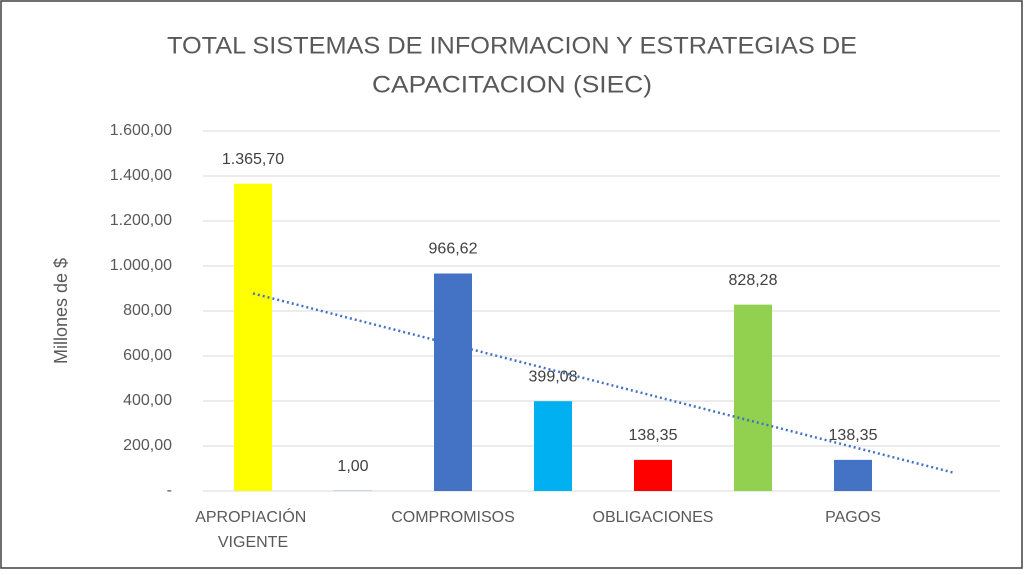  What do you see at coordinates (453, 249) in the screenshot?
I see `data-label: 966,62` at bounding box center [453, 249].